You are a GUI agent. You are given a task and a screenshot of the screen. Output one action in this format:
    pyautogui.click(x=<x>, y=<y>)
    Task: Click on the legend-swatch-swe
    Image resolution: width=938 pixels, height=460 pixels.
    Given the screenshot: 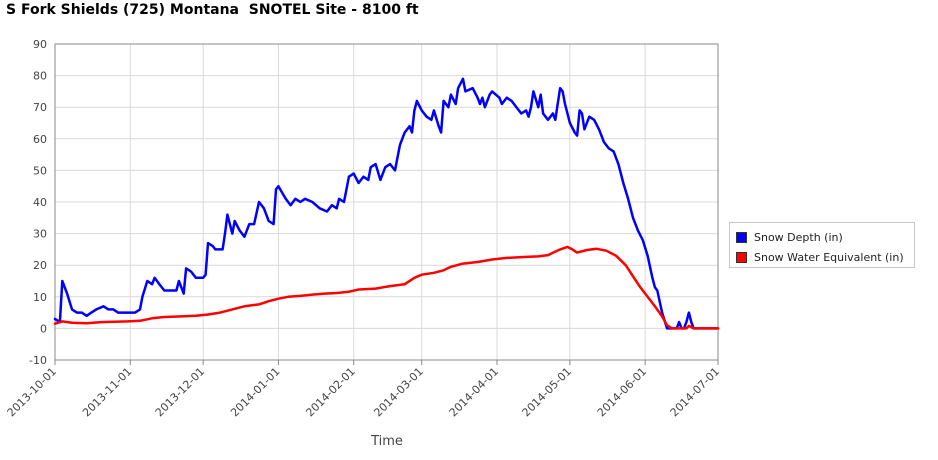 What is the action you would take?
    pyautogui.click(x=741, y=257)
    